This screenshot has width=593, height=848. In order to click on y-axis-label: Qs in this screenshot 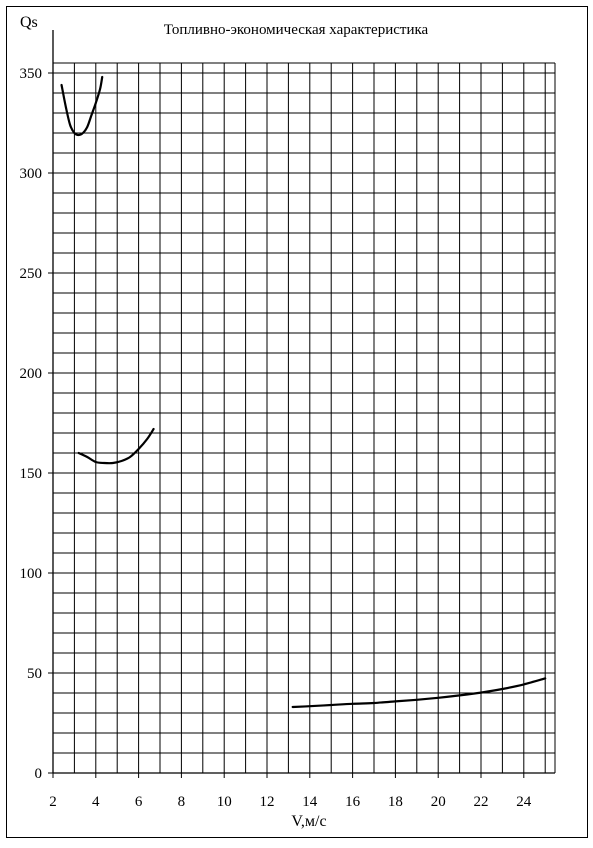, I will do `click(29, 22)`.